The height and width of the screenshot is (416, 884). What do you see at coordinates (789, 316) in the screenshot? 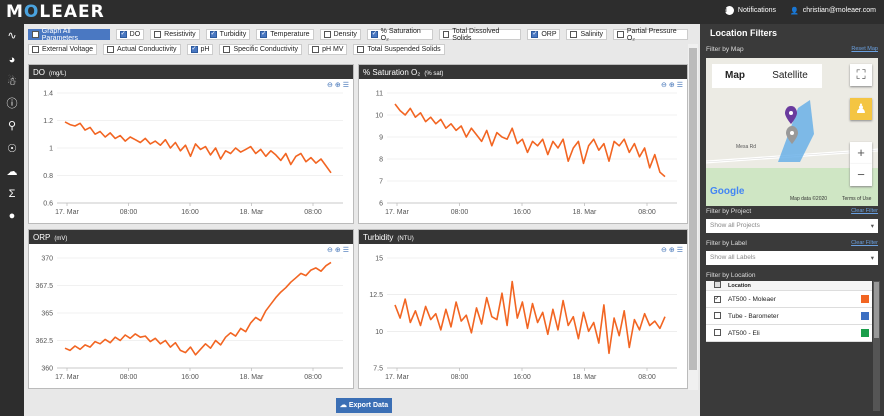
I see `table-row: Tube - Barometer` at bounding box center [789, 316].